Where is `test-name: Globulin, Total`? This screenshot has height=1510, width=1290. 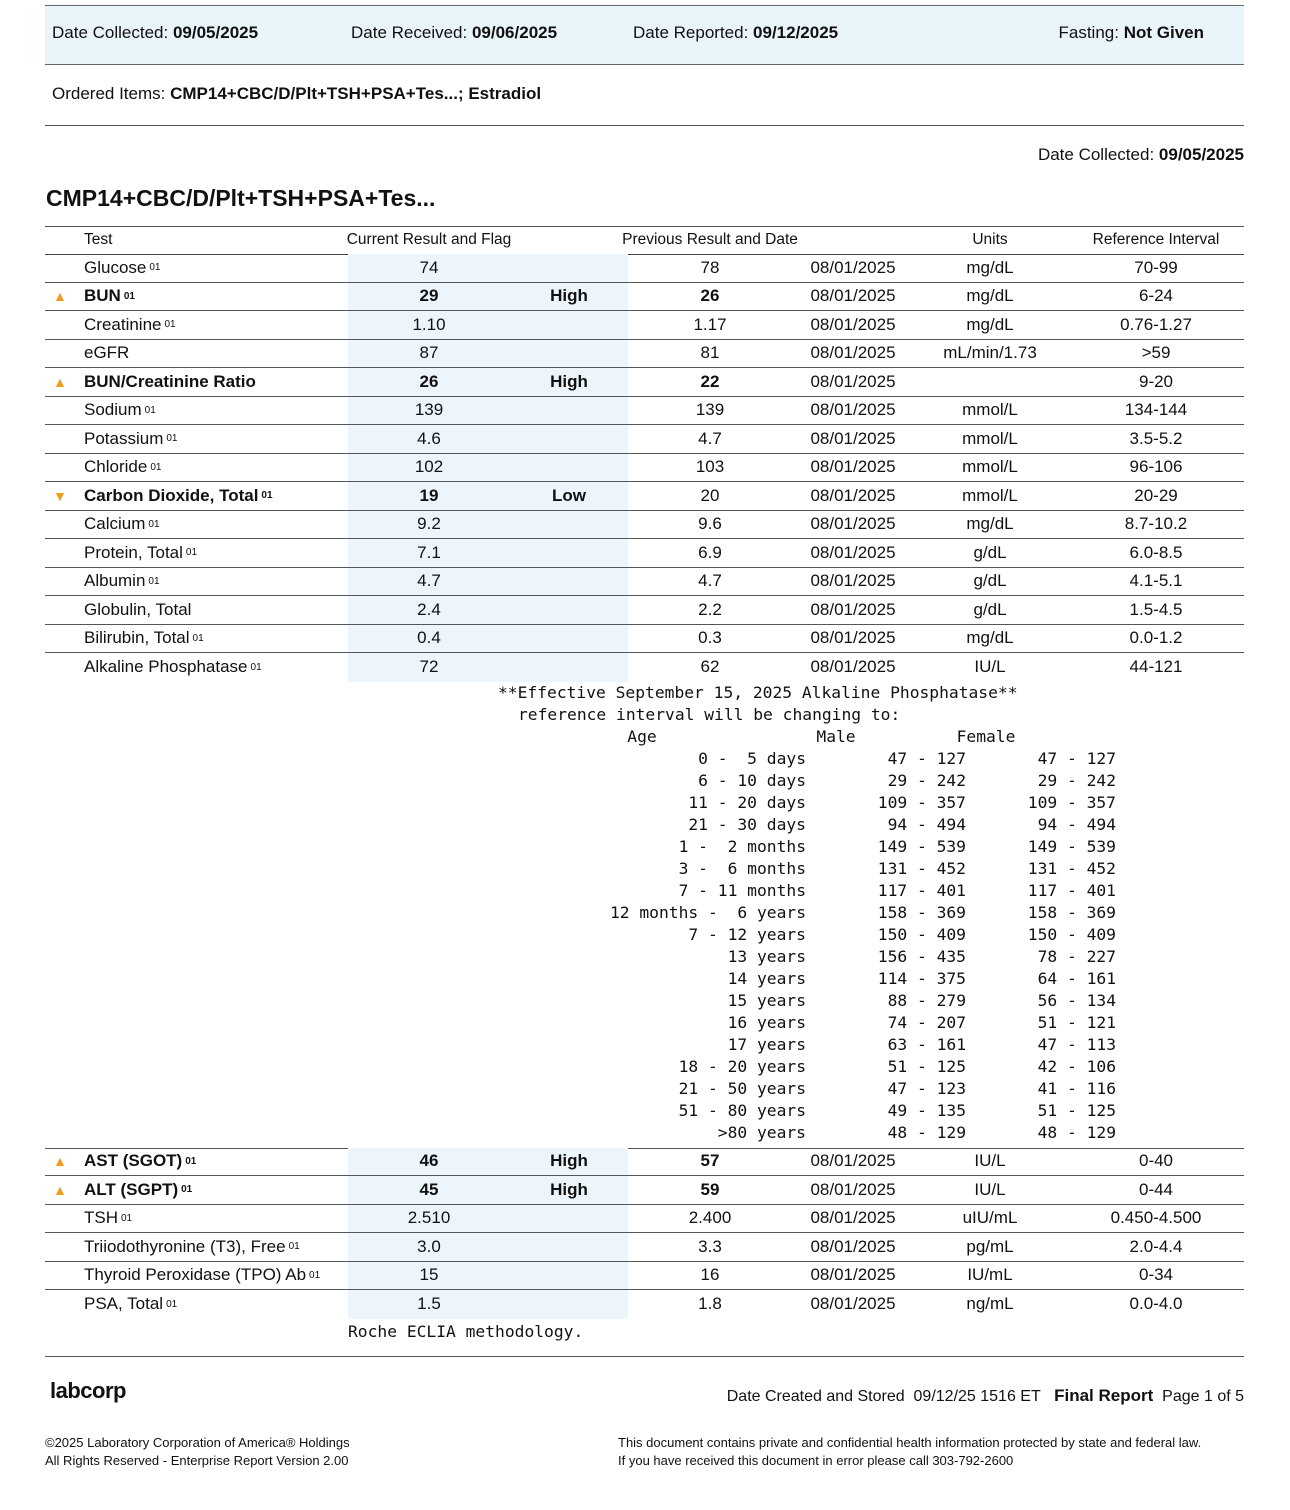
test-name: Globulin, Total is located at coordinates (137, 610).